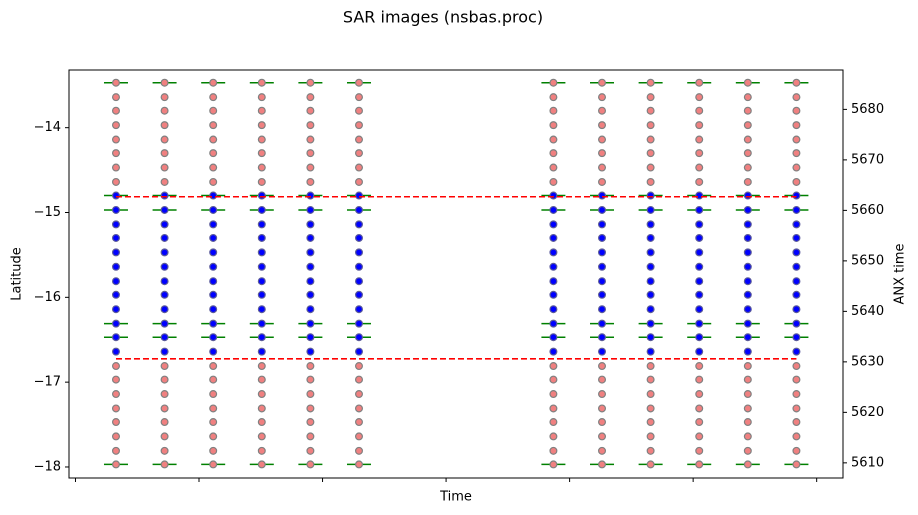  I want to click on y-tick-label: −16, so click(47, 297).